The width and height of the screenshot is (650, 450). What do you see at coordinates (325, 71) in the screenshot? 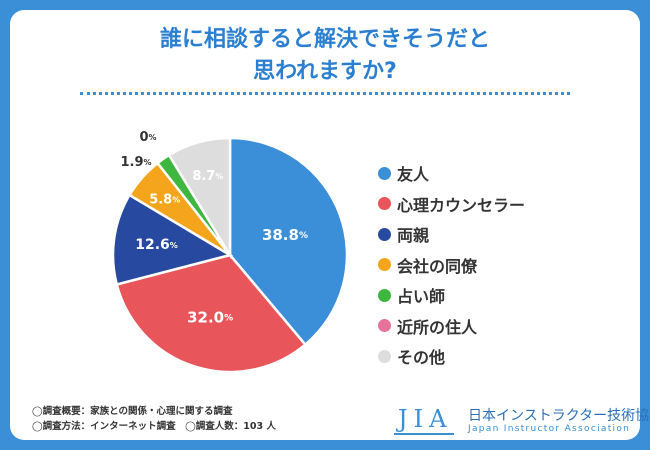
I see `title-line-2: 思われますか?` at bounding box center [325, 71].